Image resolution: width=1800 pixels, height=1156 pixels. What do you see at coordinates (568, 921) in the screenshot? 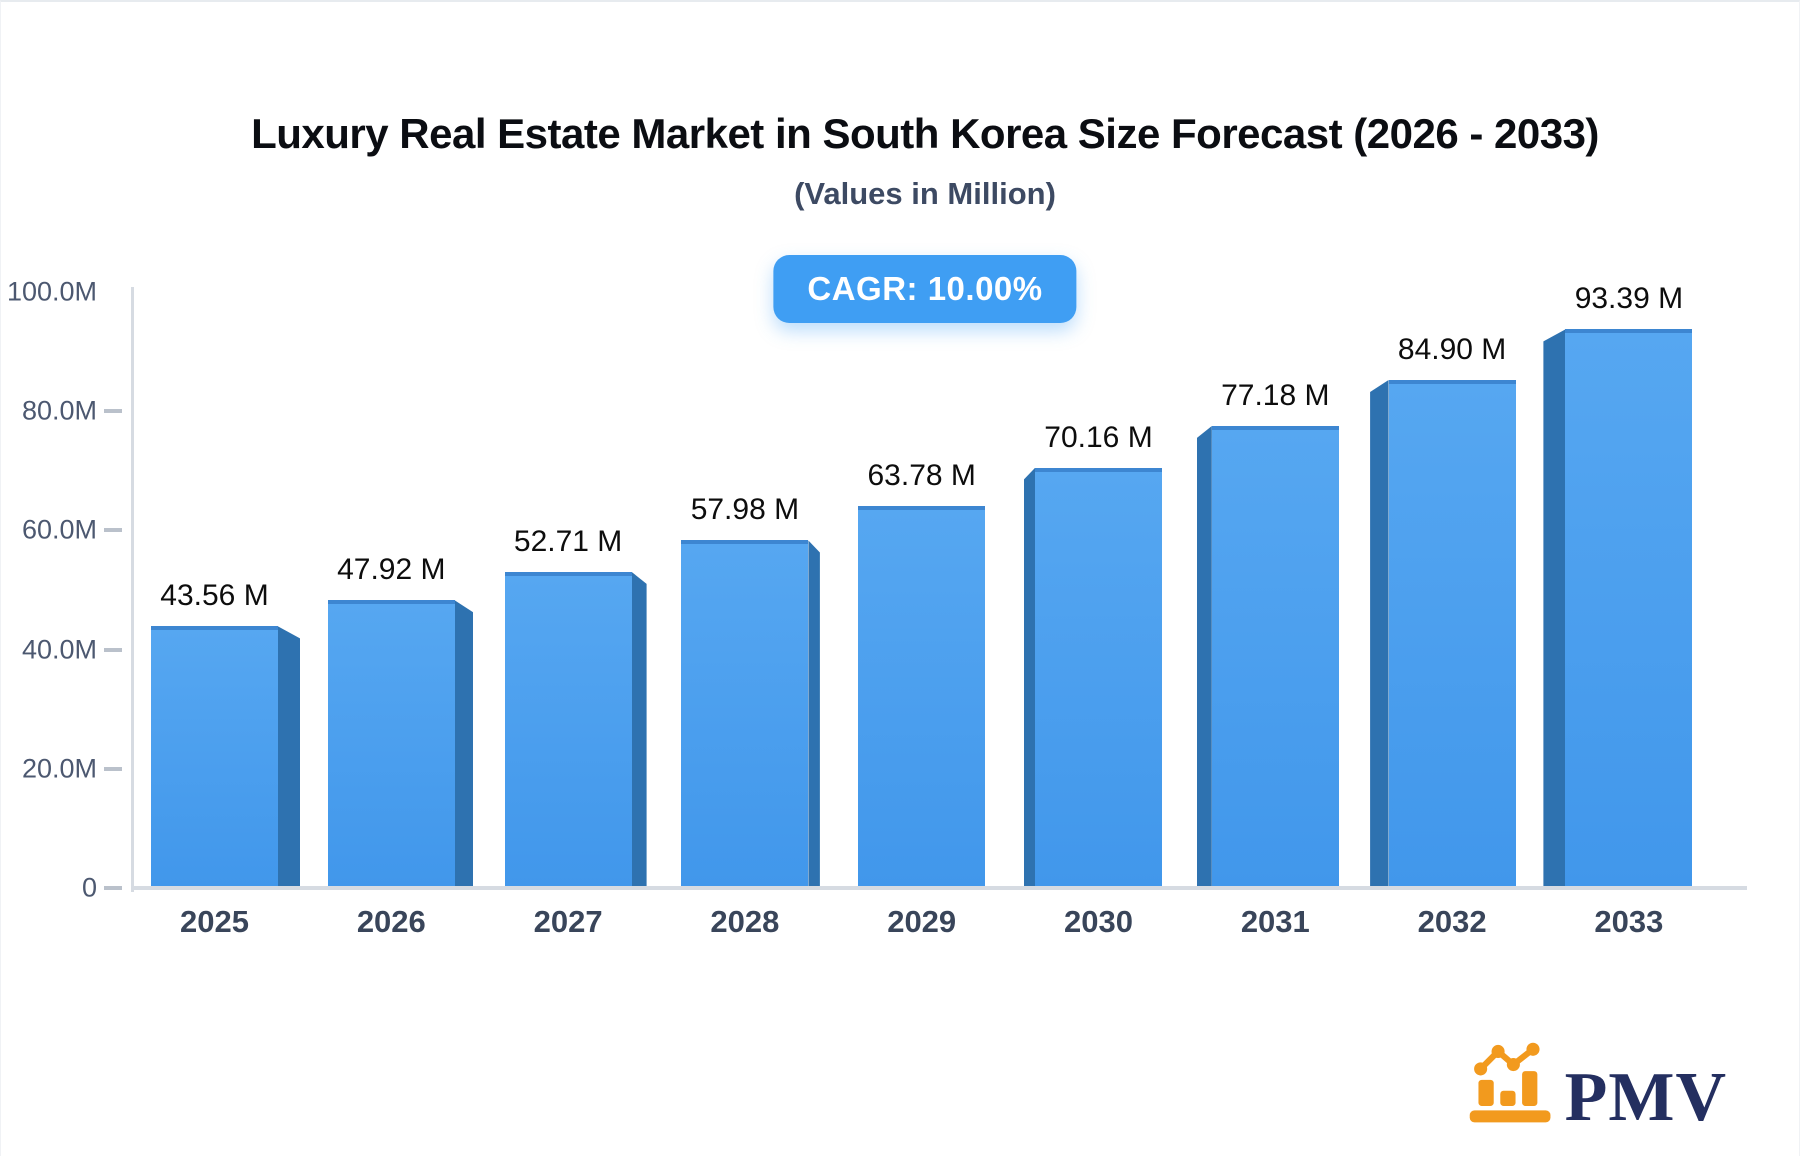
I see `x-axis-label-2027: 2027` at bounding box center [568, 921].